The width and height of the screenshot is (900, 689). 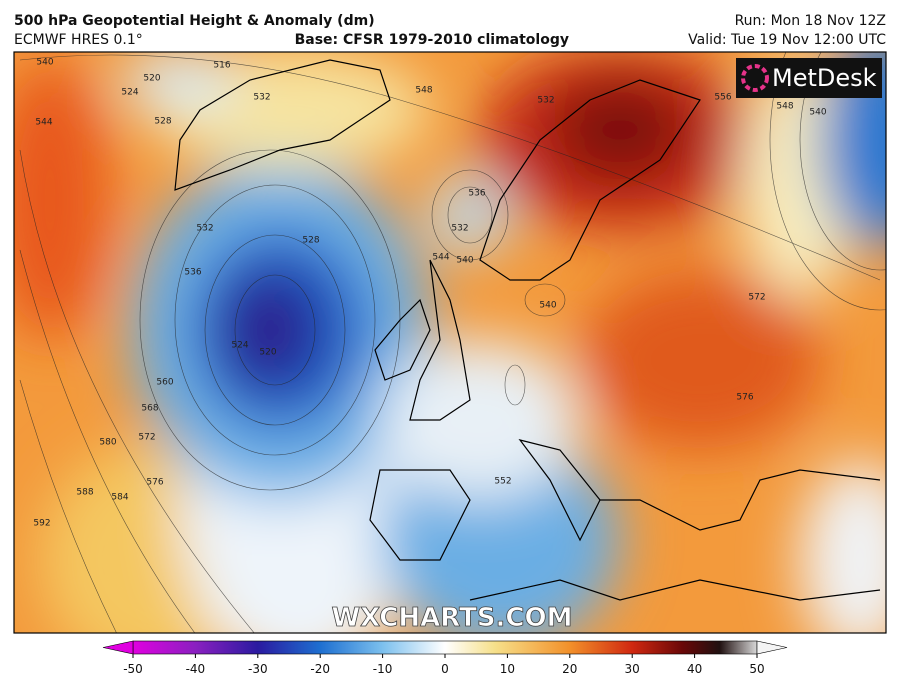 I want to click on colorbar-tick-label: -20, so click(x=320, y=669).